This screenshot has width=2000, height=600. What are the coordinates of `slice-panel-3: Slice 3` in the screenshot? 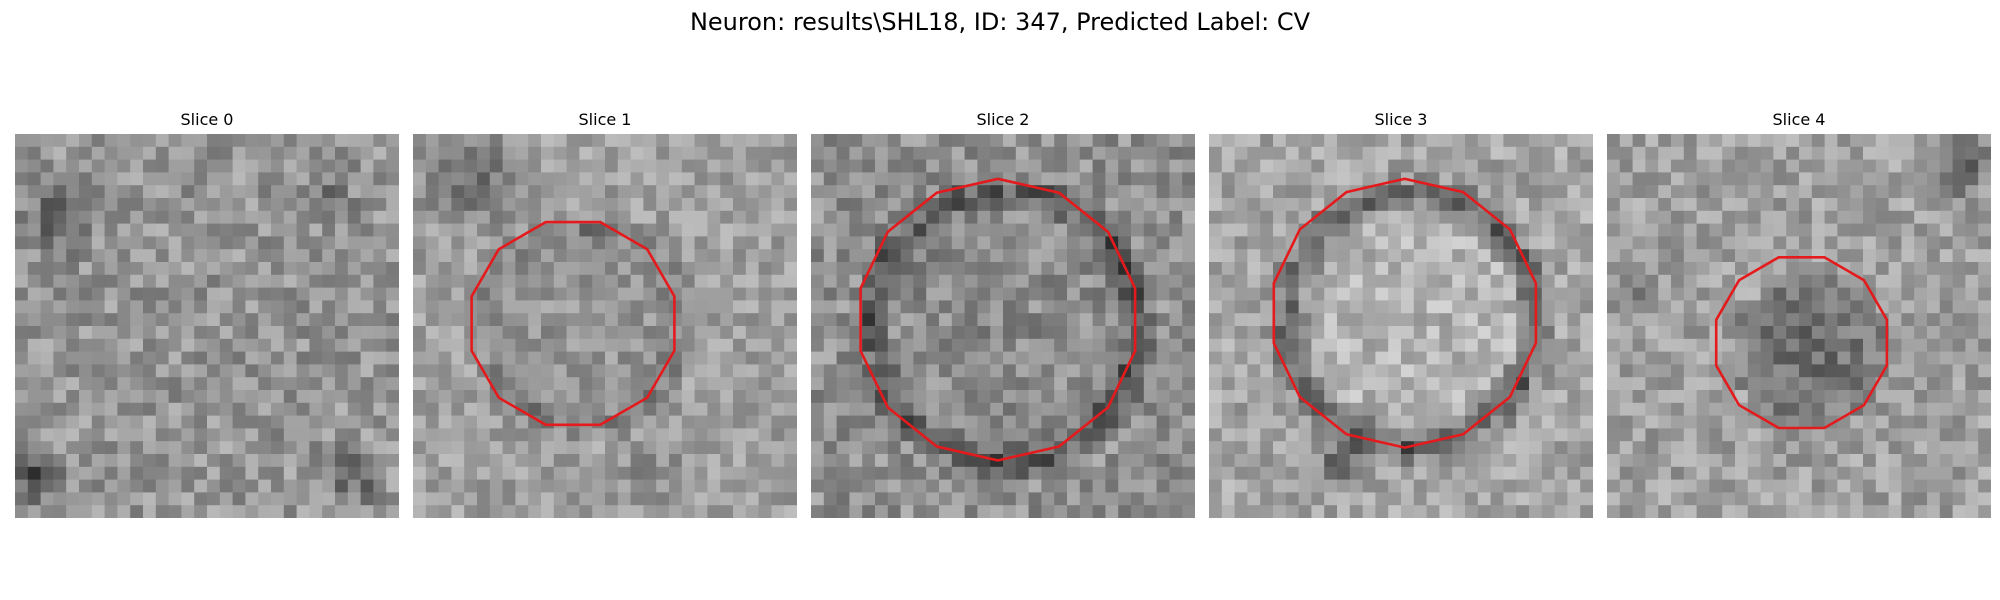 It's located at (1401, 315).